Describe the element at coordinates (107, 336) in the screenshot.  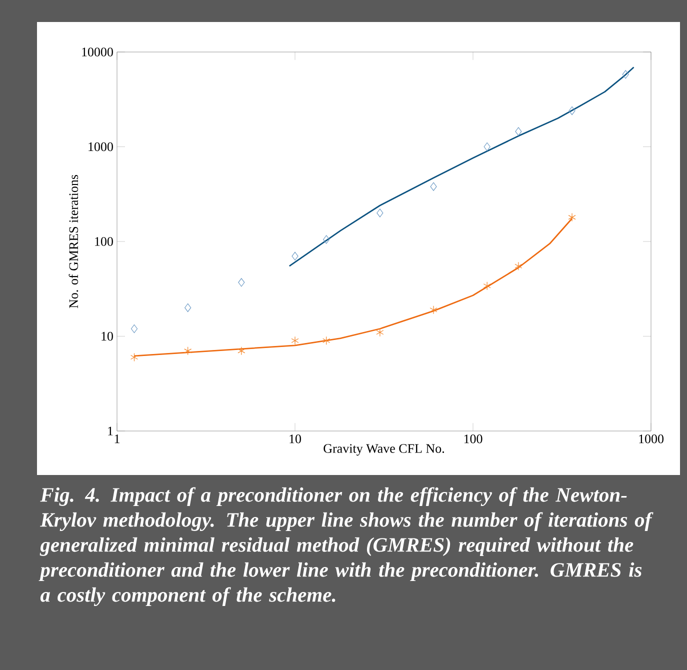
I see `y-tick-label: 10` at that location.